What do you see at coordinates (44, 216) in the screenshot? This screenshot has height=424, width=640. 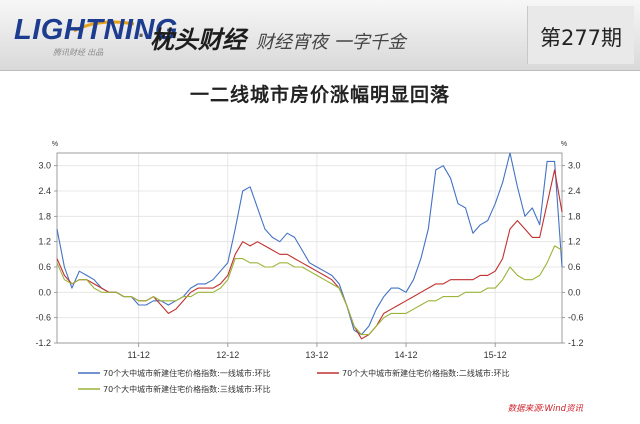 I see `y-tick-label-left: 1.8` at bounding box center [44, 216].